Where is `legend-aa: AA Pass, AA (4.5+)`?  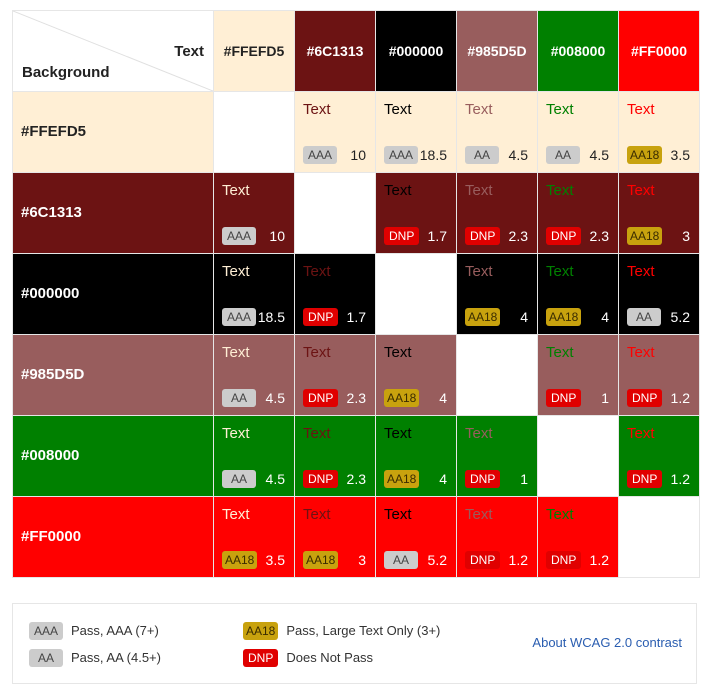
legend-aa: AA Pass, AA (4.5+) is located at coordinates (95, 658).